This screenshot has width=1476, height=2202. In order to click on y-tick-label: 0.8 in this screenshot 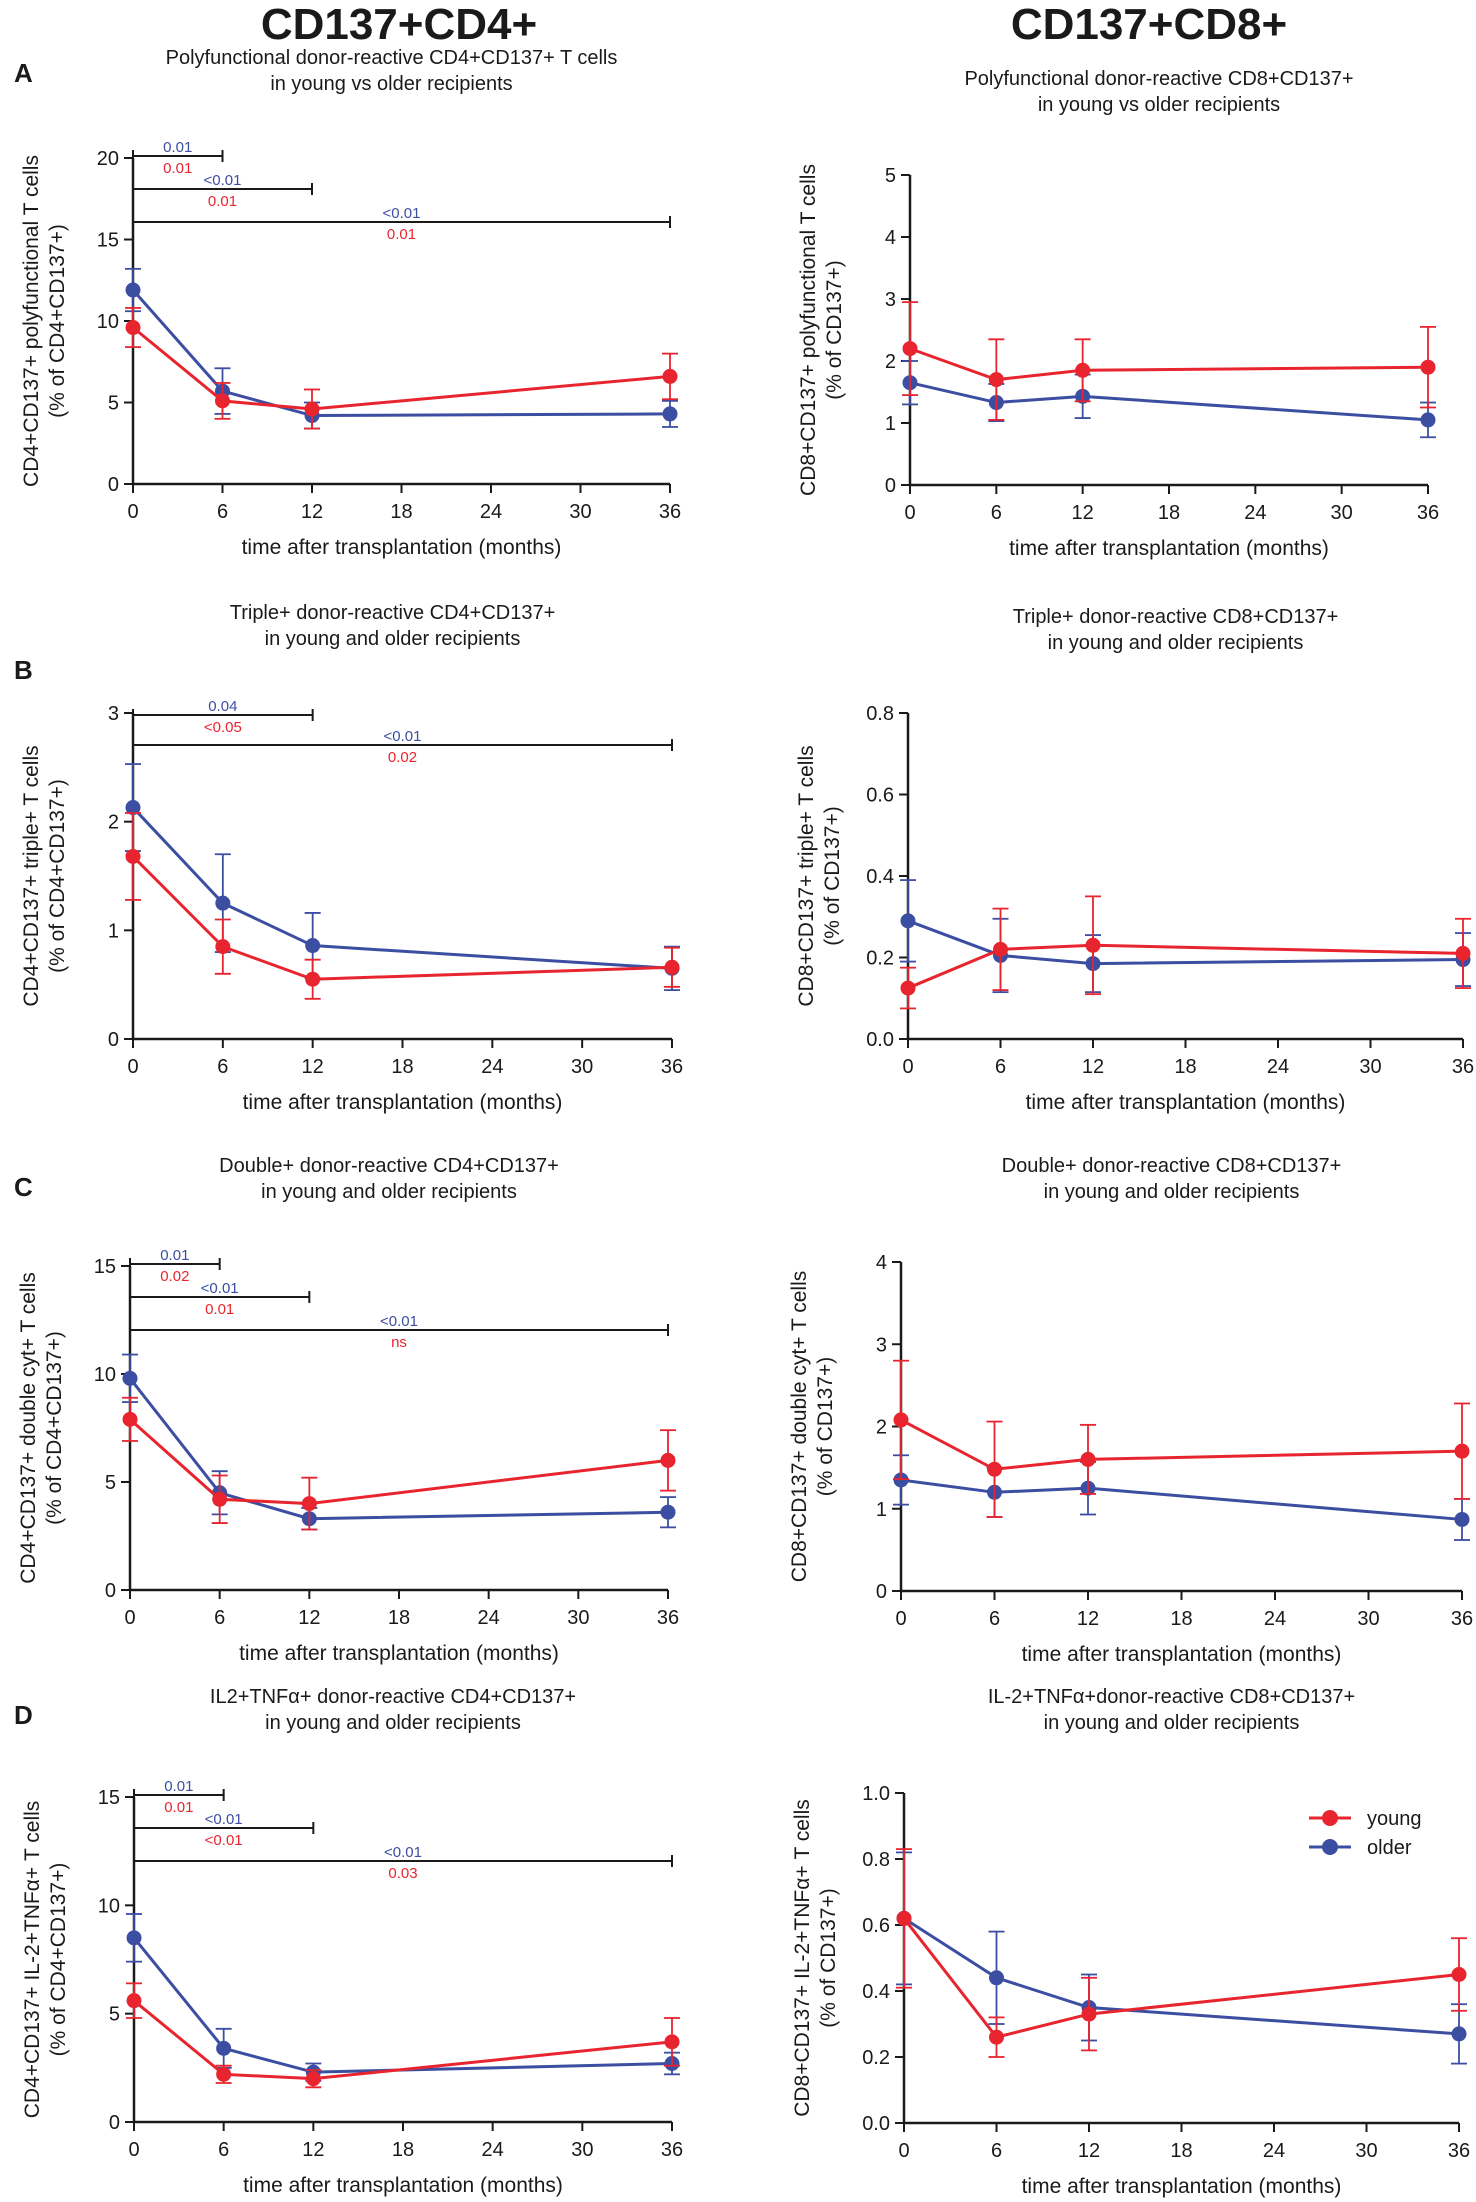, I will do `click(880, 714)`.